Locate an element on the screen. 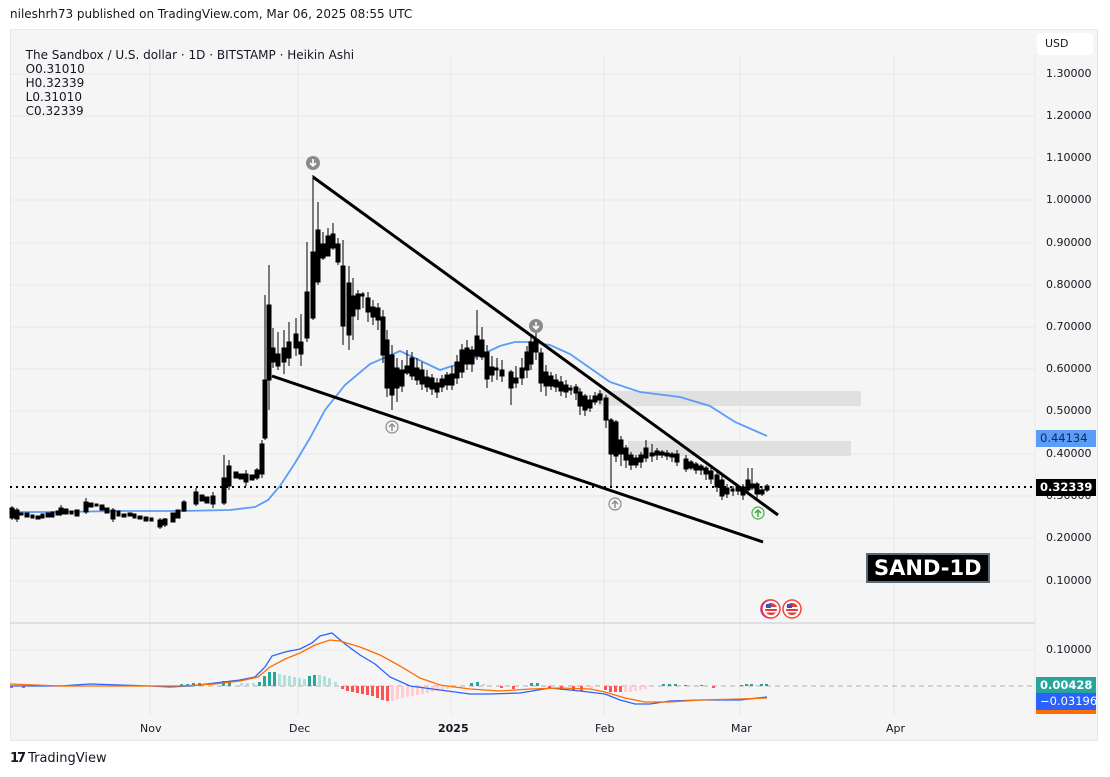  ohlc-low: L0.31010 is located at coordinates (53, 97).